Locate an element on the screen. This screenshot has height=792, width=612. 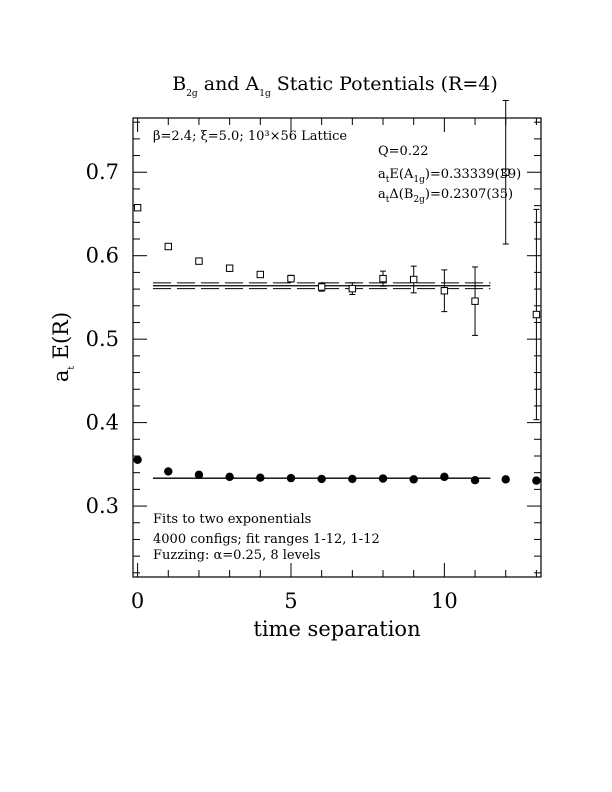
x-tick-labels: 0 5 10 is located at coordinates (294, 601).